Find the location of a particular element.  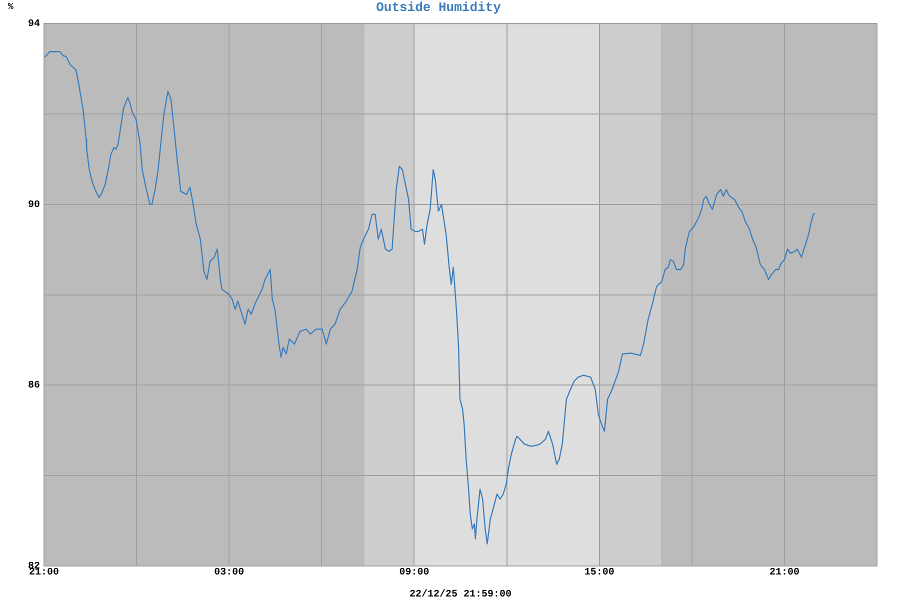

x-tick-label: 03:00 is located at coordinates (229, 573).